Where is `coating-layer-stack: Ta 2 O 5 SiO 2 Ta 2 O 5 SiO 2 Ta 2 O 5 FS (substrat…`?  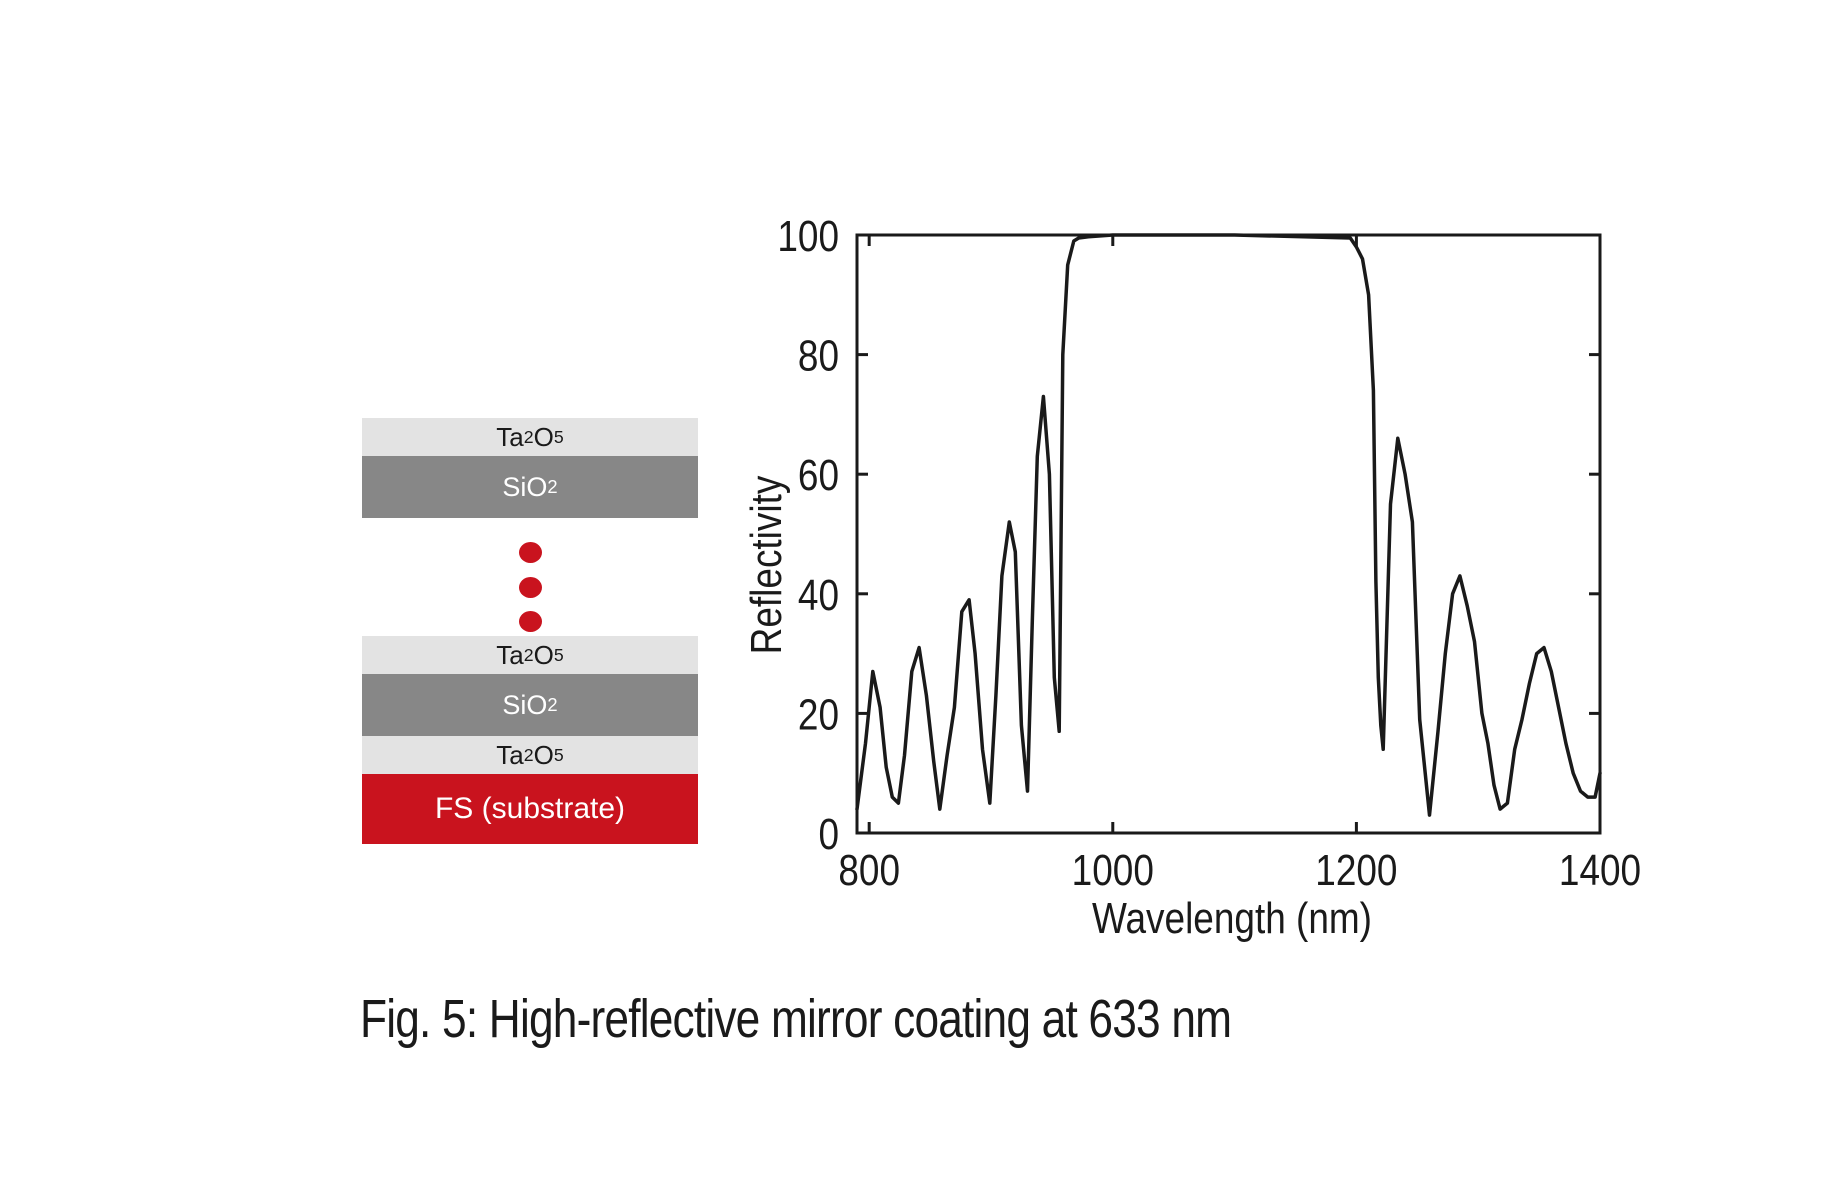
coating-layer-stack: Ta 2 O 5 SiO 2 Ta 2 O 5 SiO 2 Ta 2 O 5 FS (substrat… is located at coordinates (530, 631).